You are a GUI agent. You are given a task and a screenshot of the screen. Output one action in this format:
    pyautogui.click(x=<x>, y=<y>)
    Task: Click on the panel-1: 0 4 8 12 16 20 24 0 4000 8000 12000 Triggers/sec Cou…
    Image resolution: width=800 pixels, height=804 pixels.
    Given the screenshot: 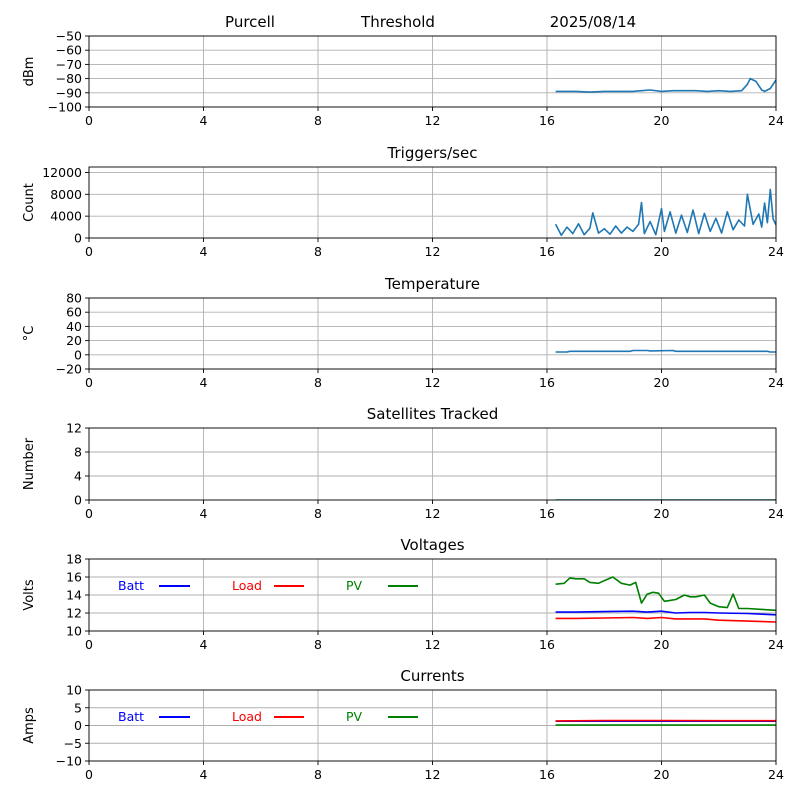 What is the action you would take?
    pyautogui.click(x=403, y=201)
    